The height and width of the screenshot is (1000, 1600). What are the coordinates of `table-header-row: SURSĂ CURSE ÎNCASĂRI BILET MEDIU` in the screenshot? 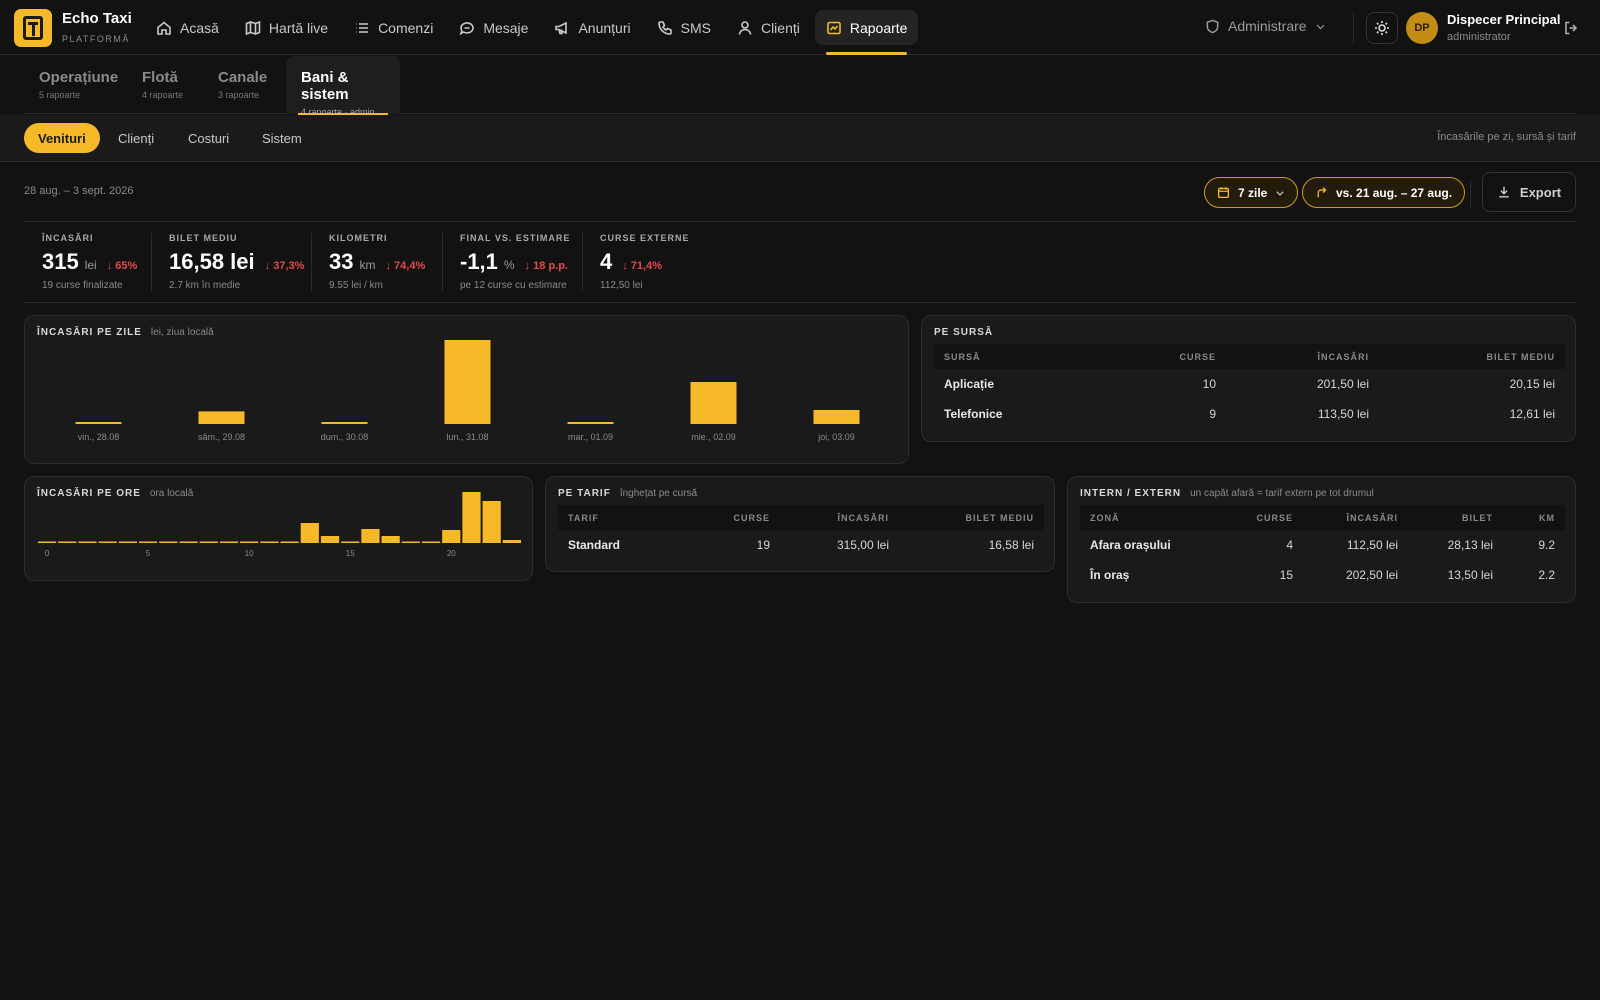 It's located at (1249, 356).